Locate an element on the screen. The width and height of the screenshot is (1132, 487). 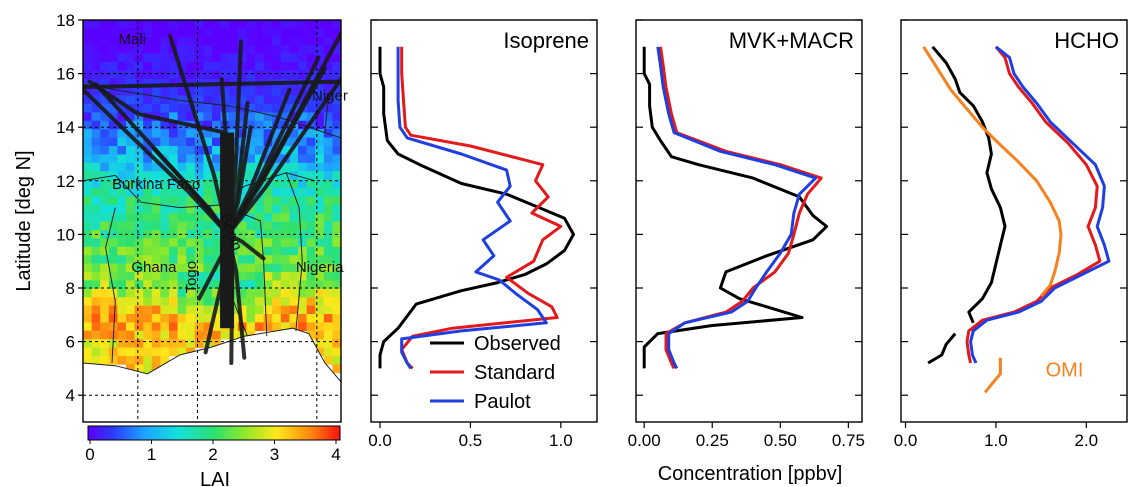
colorbar-gradient is located at coordinates (214, 433).